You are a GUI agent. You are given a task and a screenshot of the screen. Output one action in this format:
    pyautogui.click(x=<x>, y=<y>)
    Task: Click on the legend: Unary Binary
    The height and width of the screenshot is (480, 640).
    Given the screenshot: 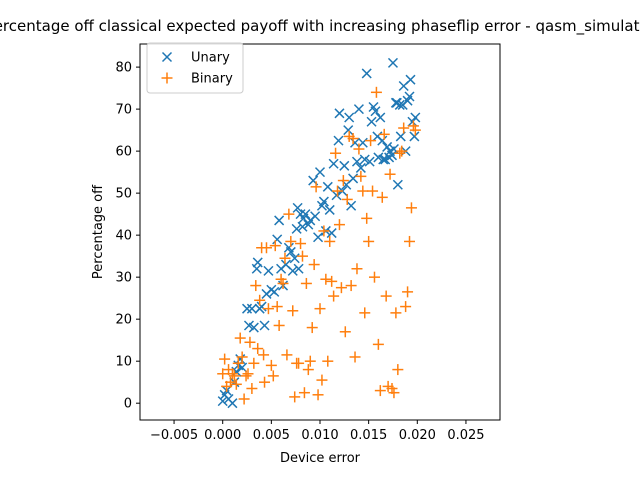 What is the action you would take?
    pyautogui.click(x=195, y=68)
    